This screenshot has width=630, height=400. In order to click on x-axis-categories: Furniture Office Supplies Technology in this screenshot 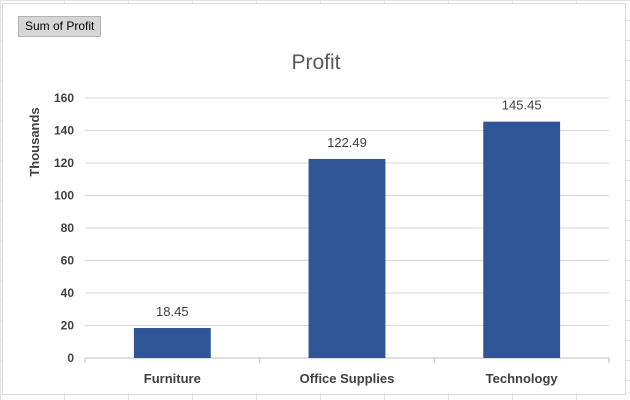, I will do `click(351, 378)`.